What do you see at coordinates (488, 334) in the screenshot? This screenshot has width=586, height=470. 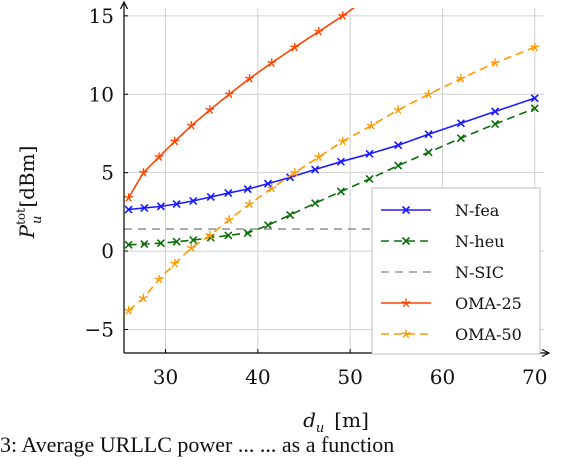 I see `legend-label-oma-50: OMA-50` at bounding box center [488, 334].